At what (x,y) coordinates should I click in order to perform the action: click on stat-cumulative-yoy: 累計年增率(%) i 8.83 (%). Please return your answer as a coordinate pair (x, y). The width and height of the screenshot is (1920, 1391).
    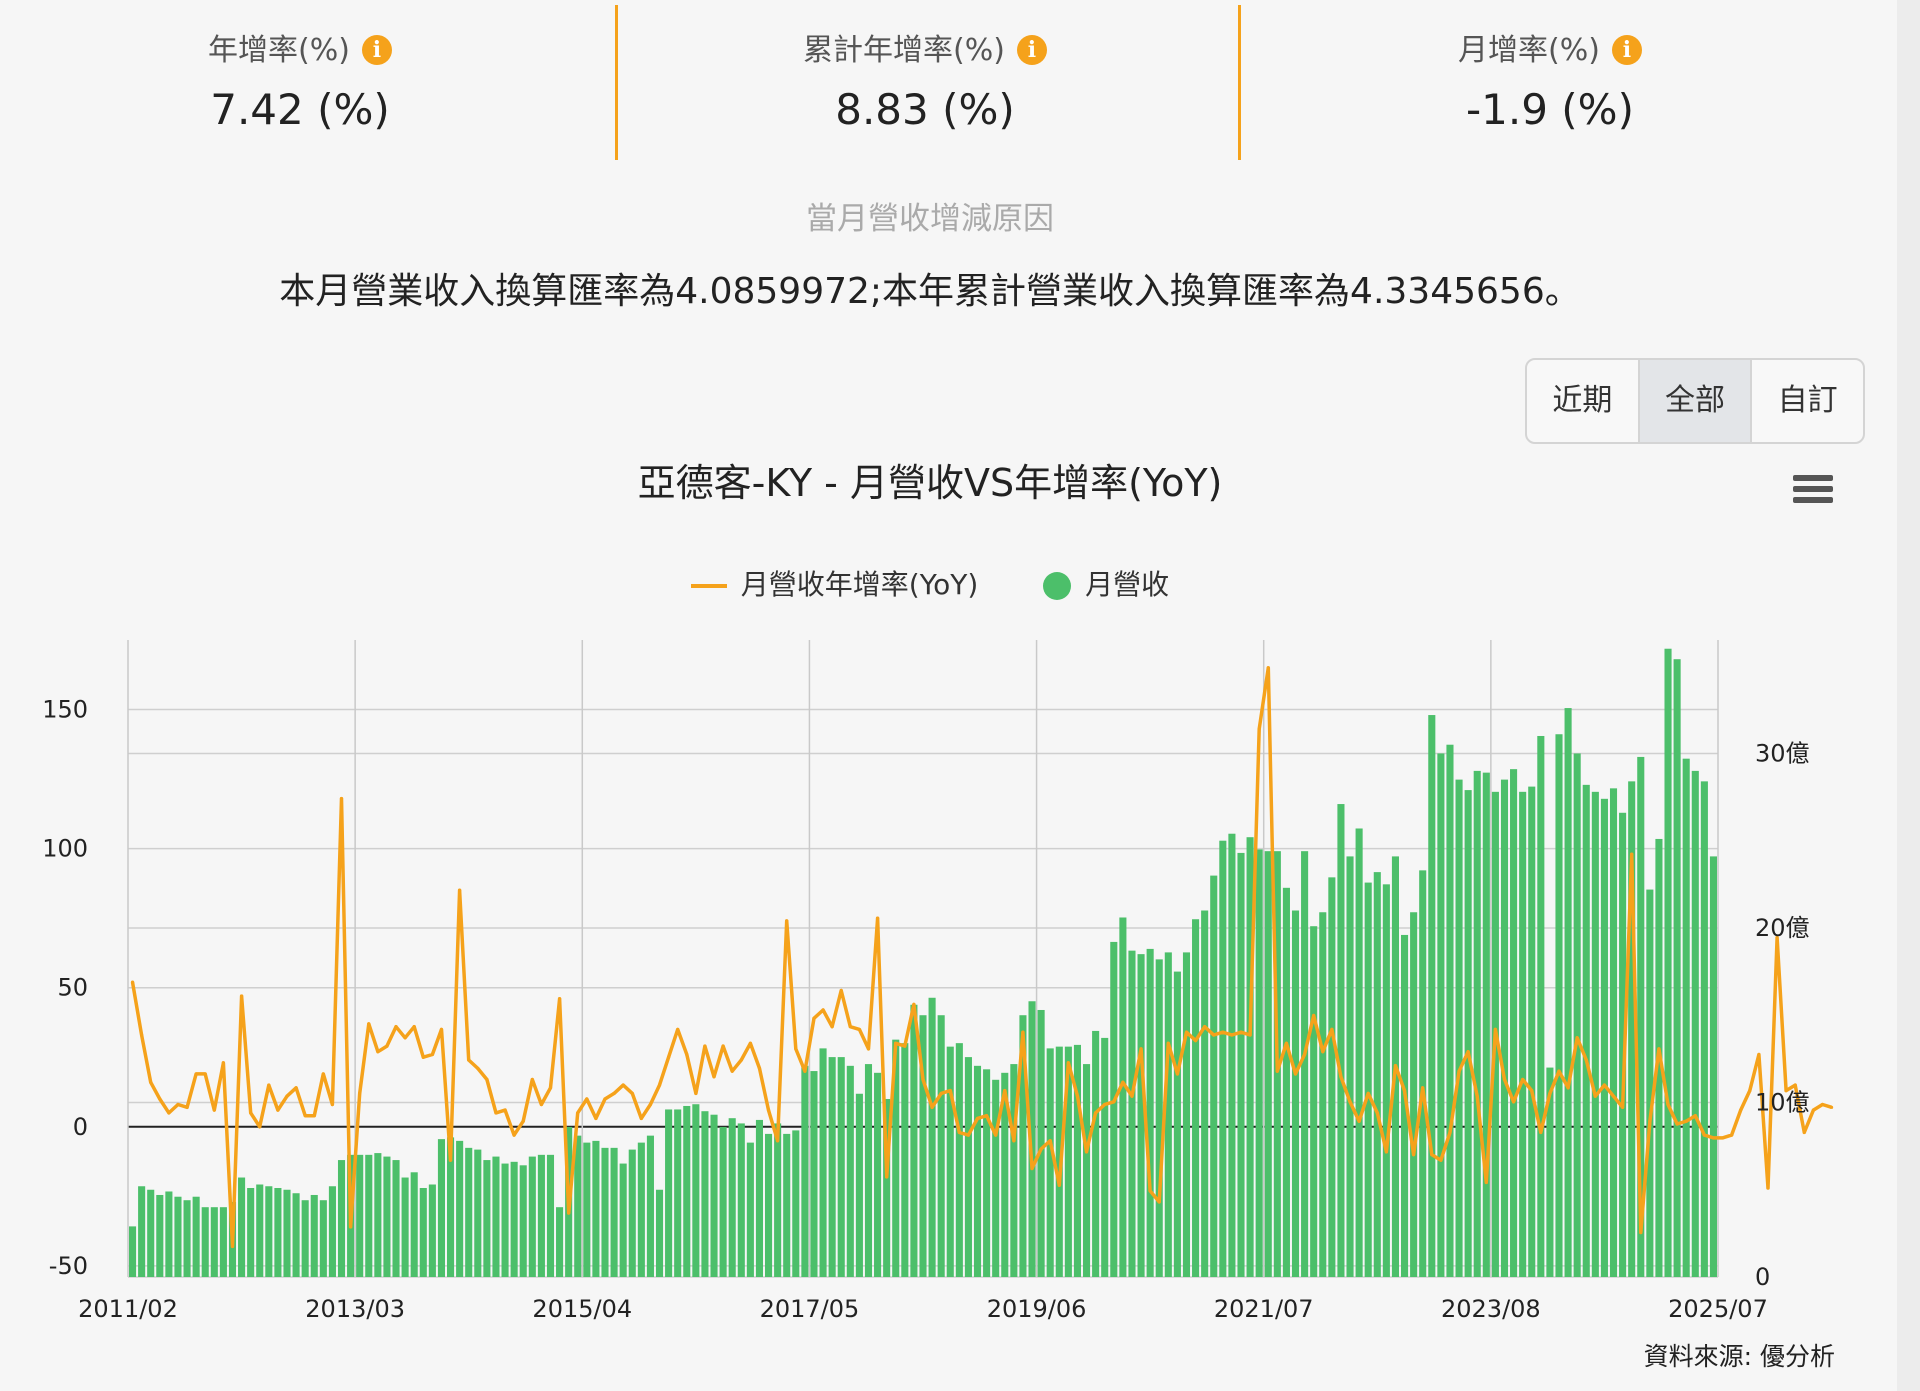
    Looking at the image, I should click on (925, 80).